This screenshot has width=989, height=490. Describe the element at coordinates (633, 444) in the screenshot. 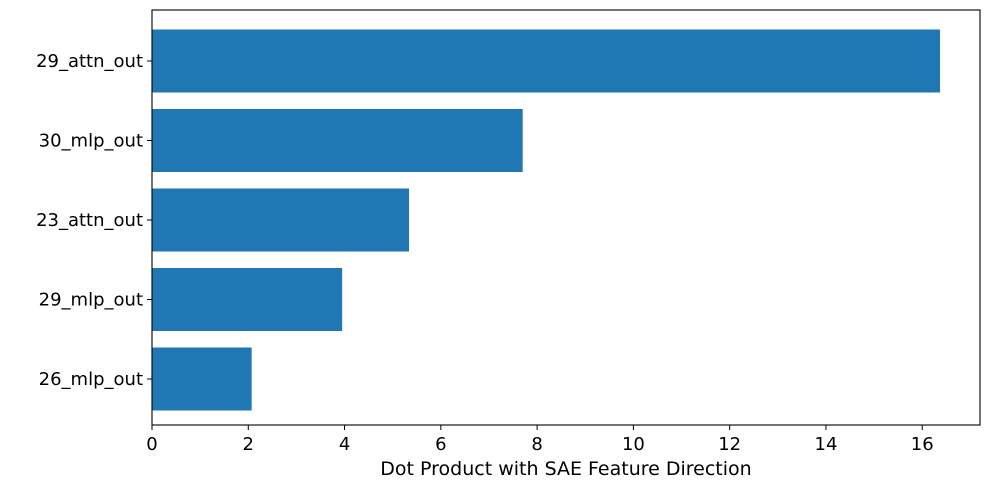

I see `x-tick-label: 10` at that location.